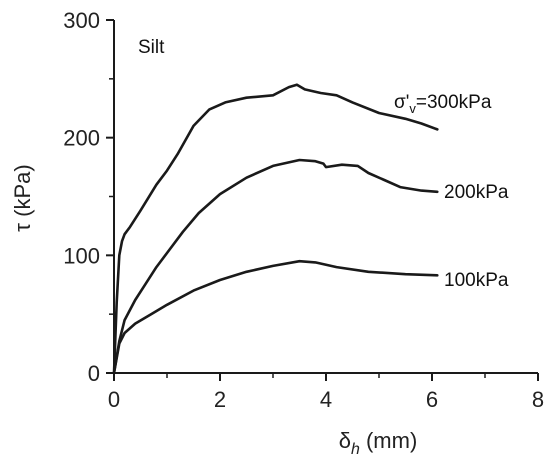  Describe the element at coordinates (22, 197) in the screenshot. I see `y-axis-title: τ (kPa)` at that location.